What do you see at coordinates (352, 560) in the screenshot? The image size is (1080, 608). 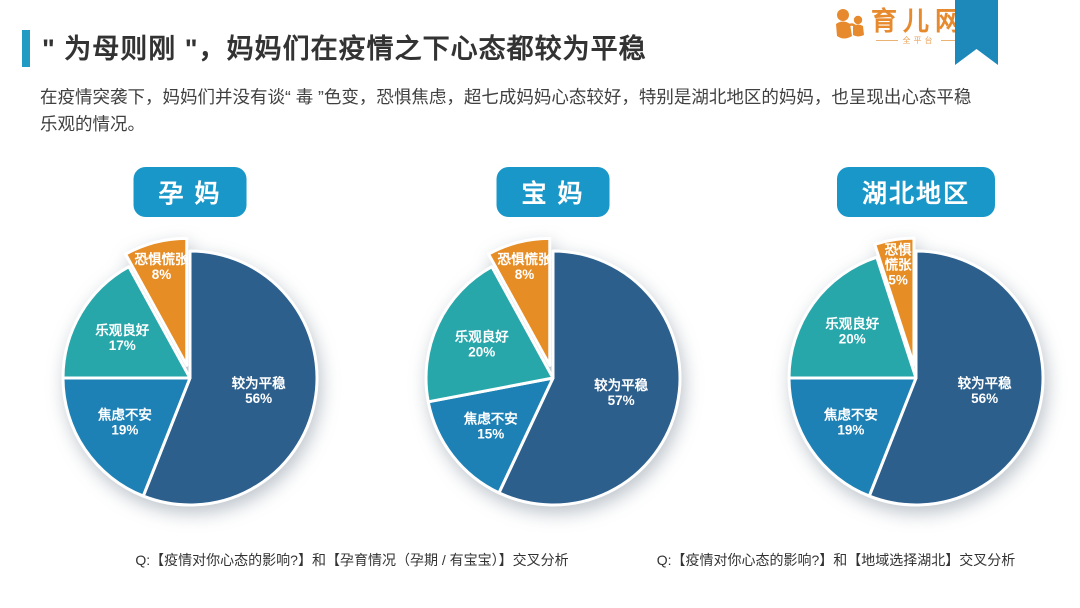 I see `caption-cross-analysis-pregnancy: Q:【疫情对你心态的影响?】和【孕育情况（孕期 / 有宝宝）】交叉分析` at bounding box center [352, 560].